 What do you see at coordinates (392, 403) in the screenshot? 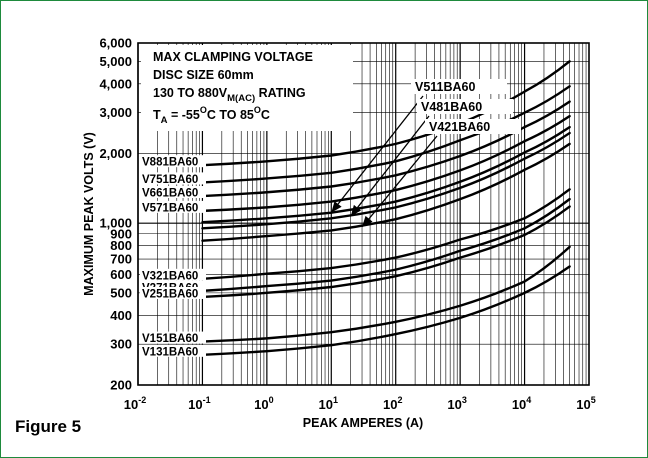
I see `x-tick-label: 10²` at bounding box center [392, 403].